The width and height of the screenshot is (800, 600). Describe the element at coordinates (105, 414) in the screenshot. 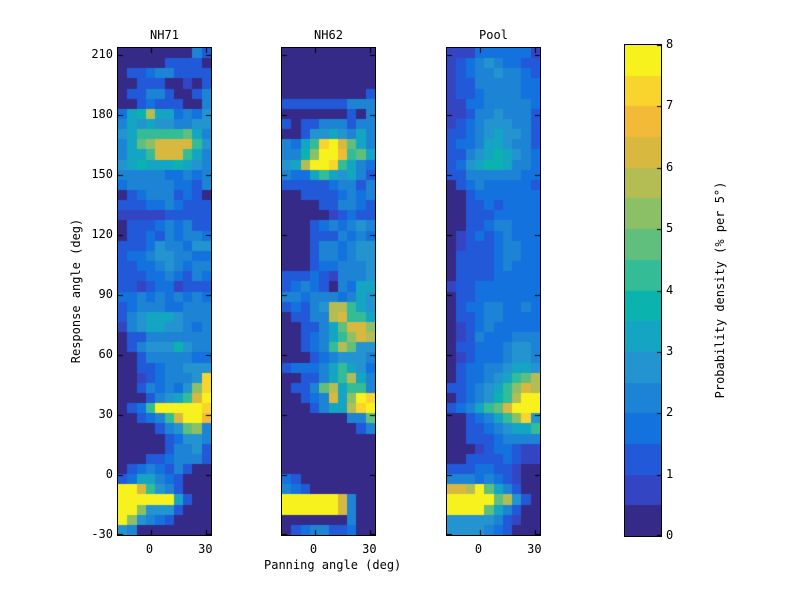

I see `y-tick-label: 30` at that location.